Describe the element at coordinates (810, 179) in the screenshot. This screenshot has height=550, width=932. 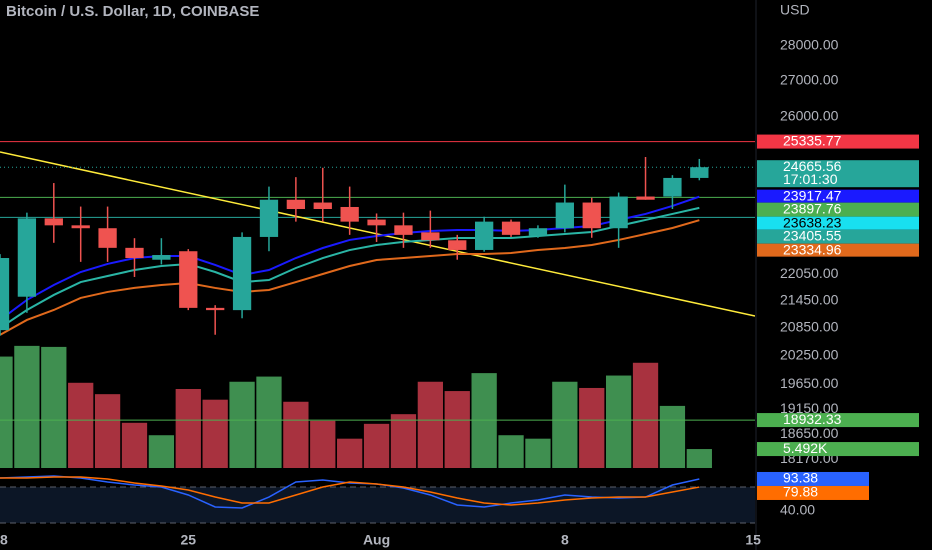
I see `countdown-label: 17:01:30` at that location.